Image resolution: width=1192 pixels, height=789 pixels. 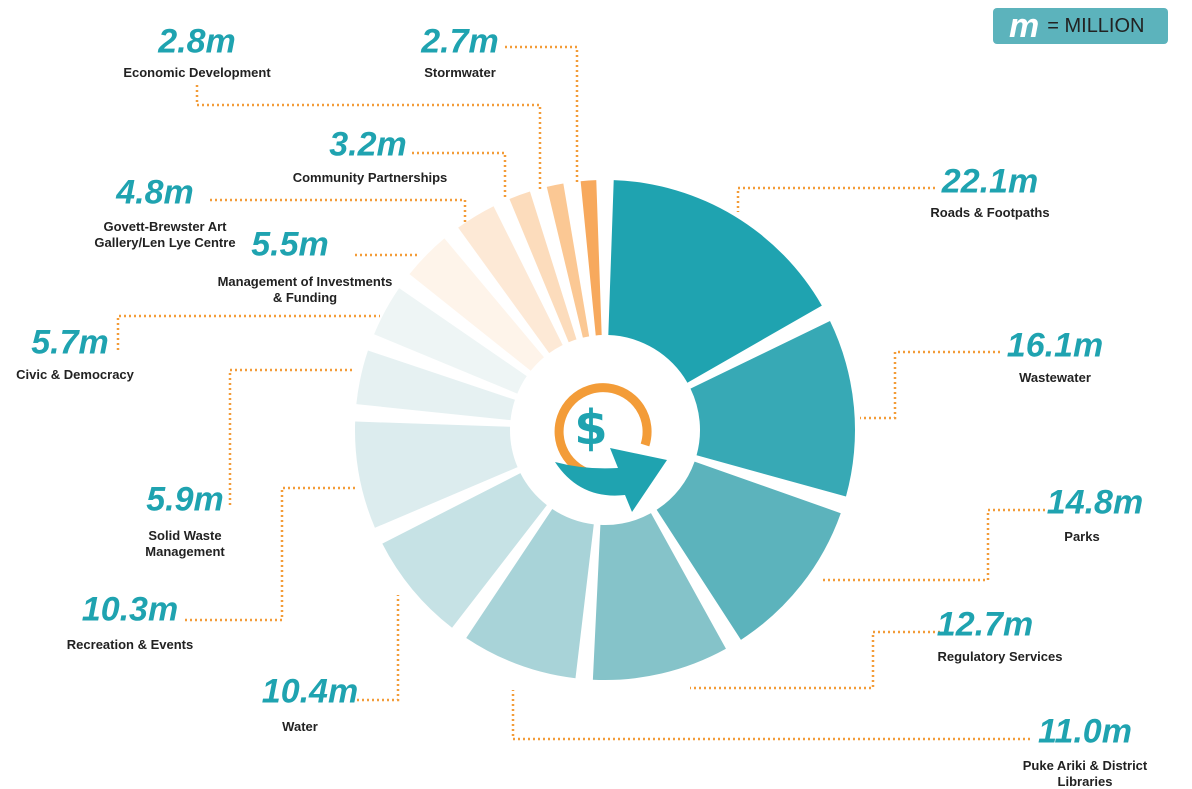 What do you see at coordinates (370, 177) in the screenshot?
I see `category-label: Community Partnerships` at bounding box center [370, 177].